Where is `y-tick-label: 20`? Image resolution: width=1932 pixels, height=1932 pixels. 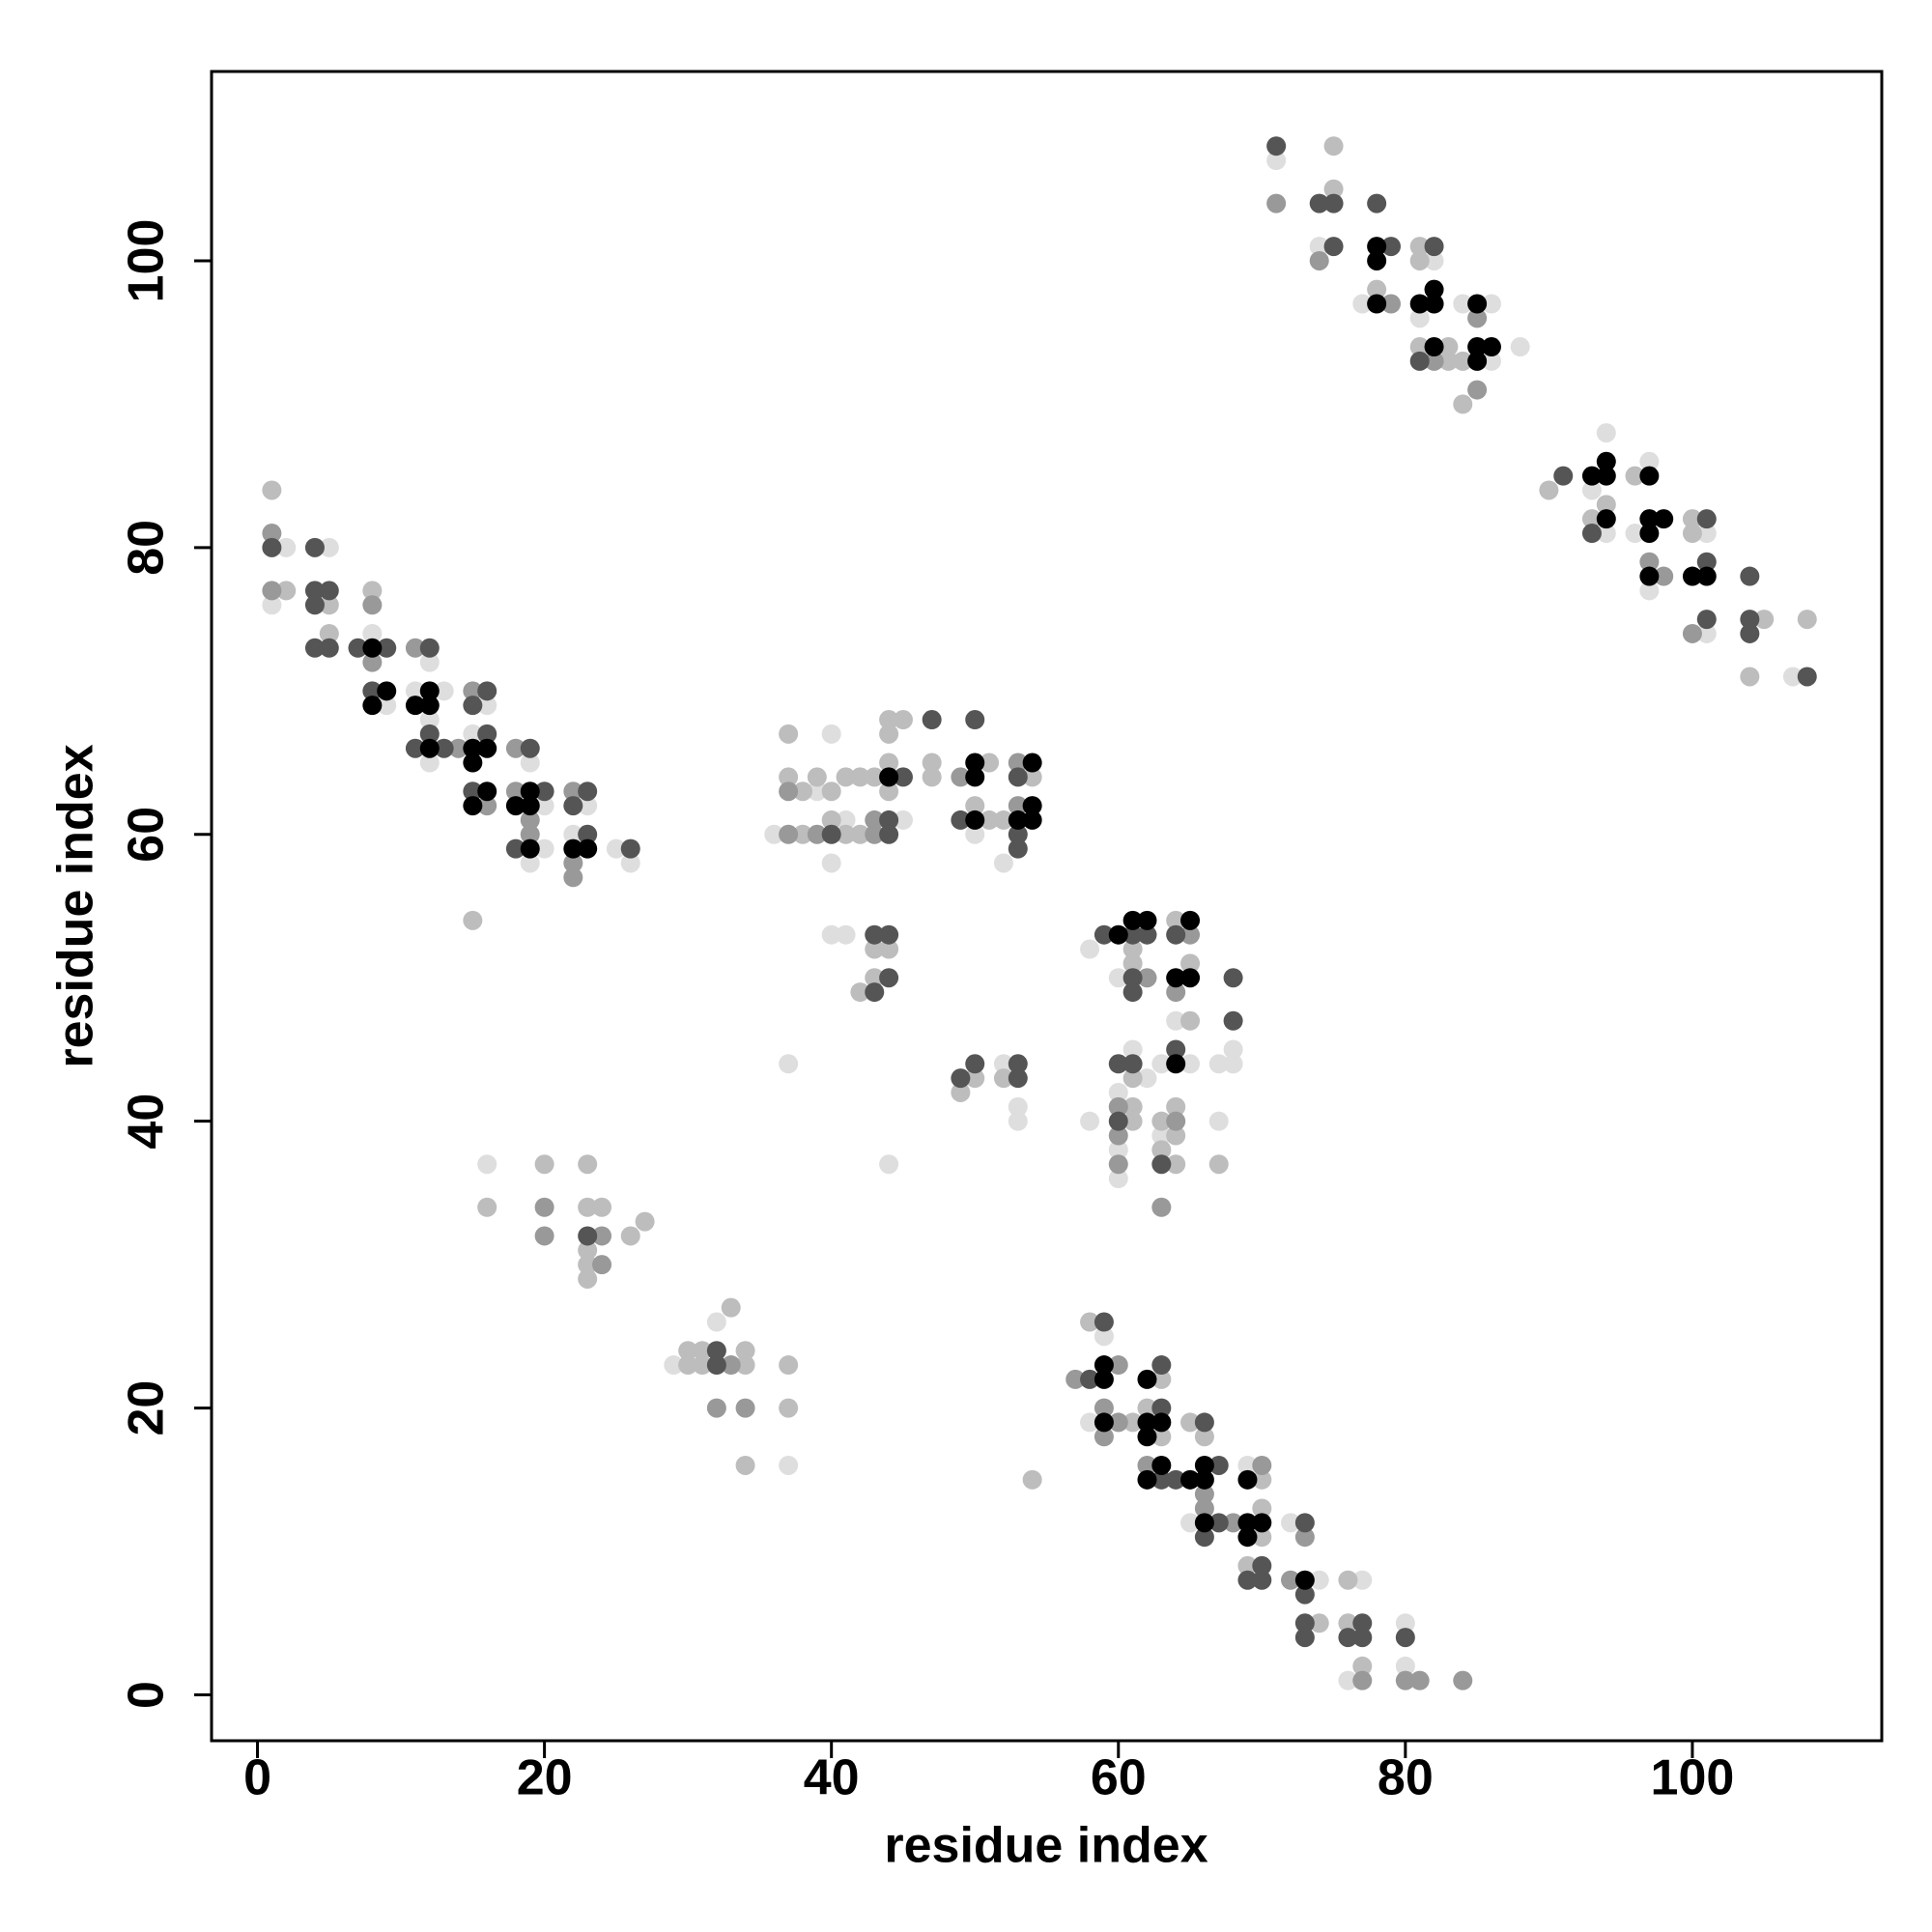
y-tick-label: 20 is located at coordinates (147, 1408).